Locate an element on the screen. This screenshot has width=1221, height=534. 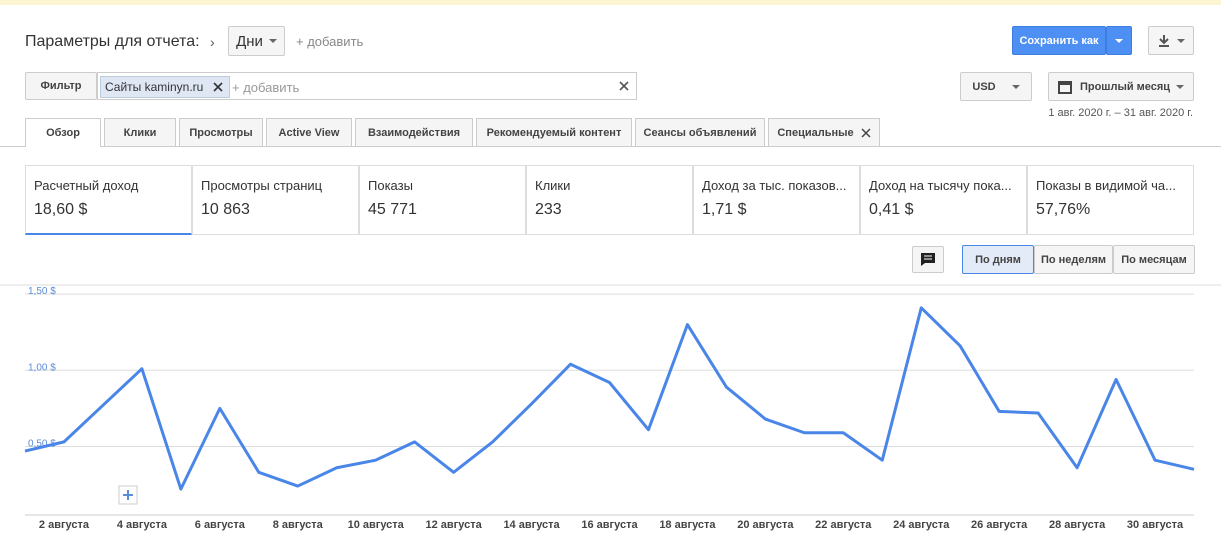
metric-value: 18,60 $ is located at coordinates (61, 209).